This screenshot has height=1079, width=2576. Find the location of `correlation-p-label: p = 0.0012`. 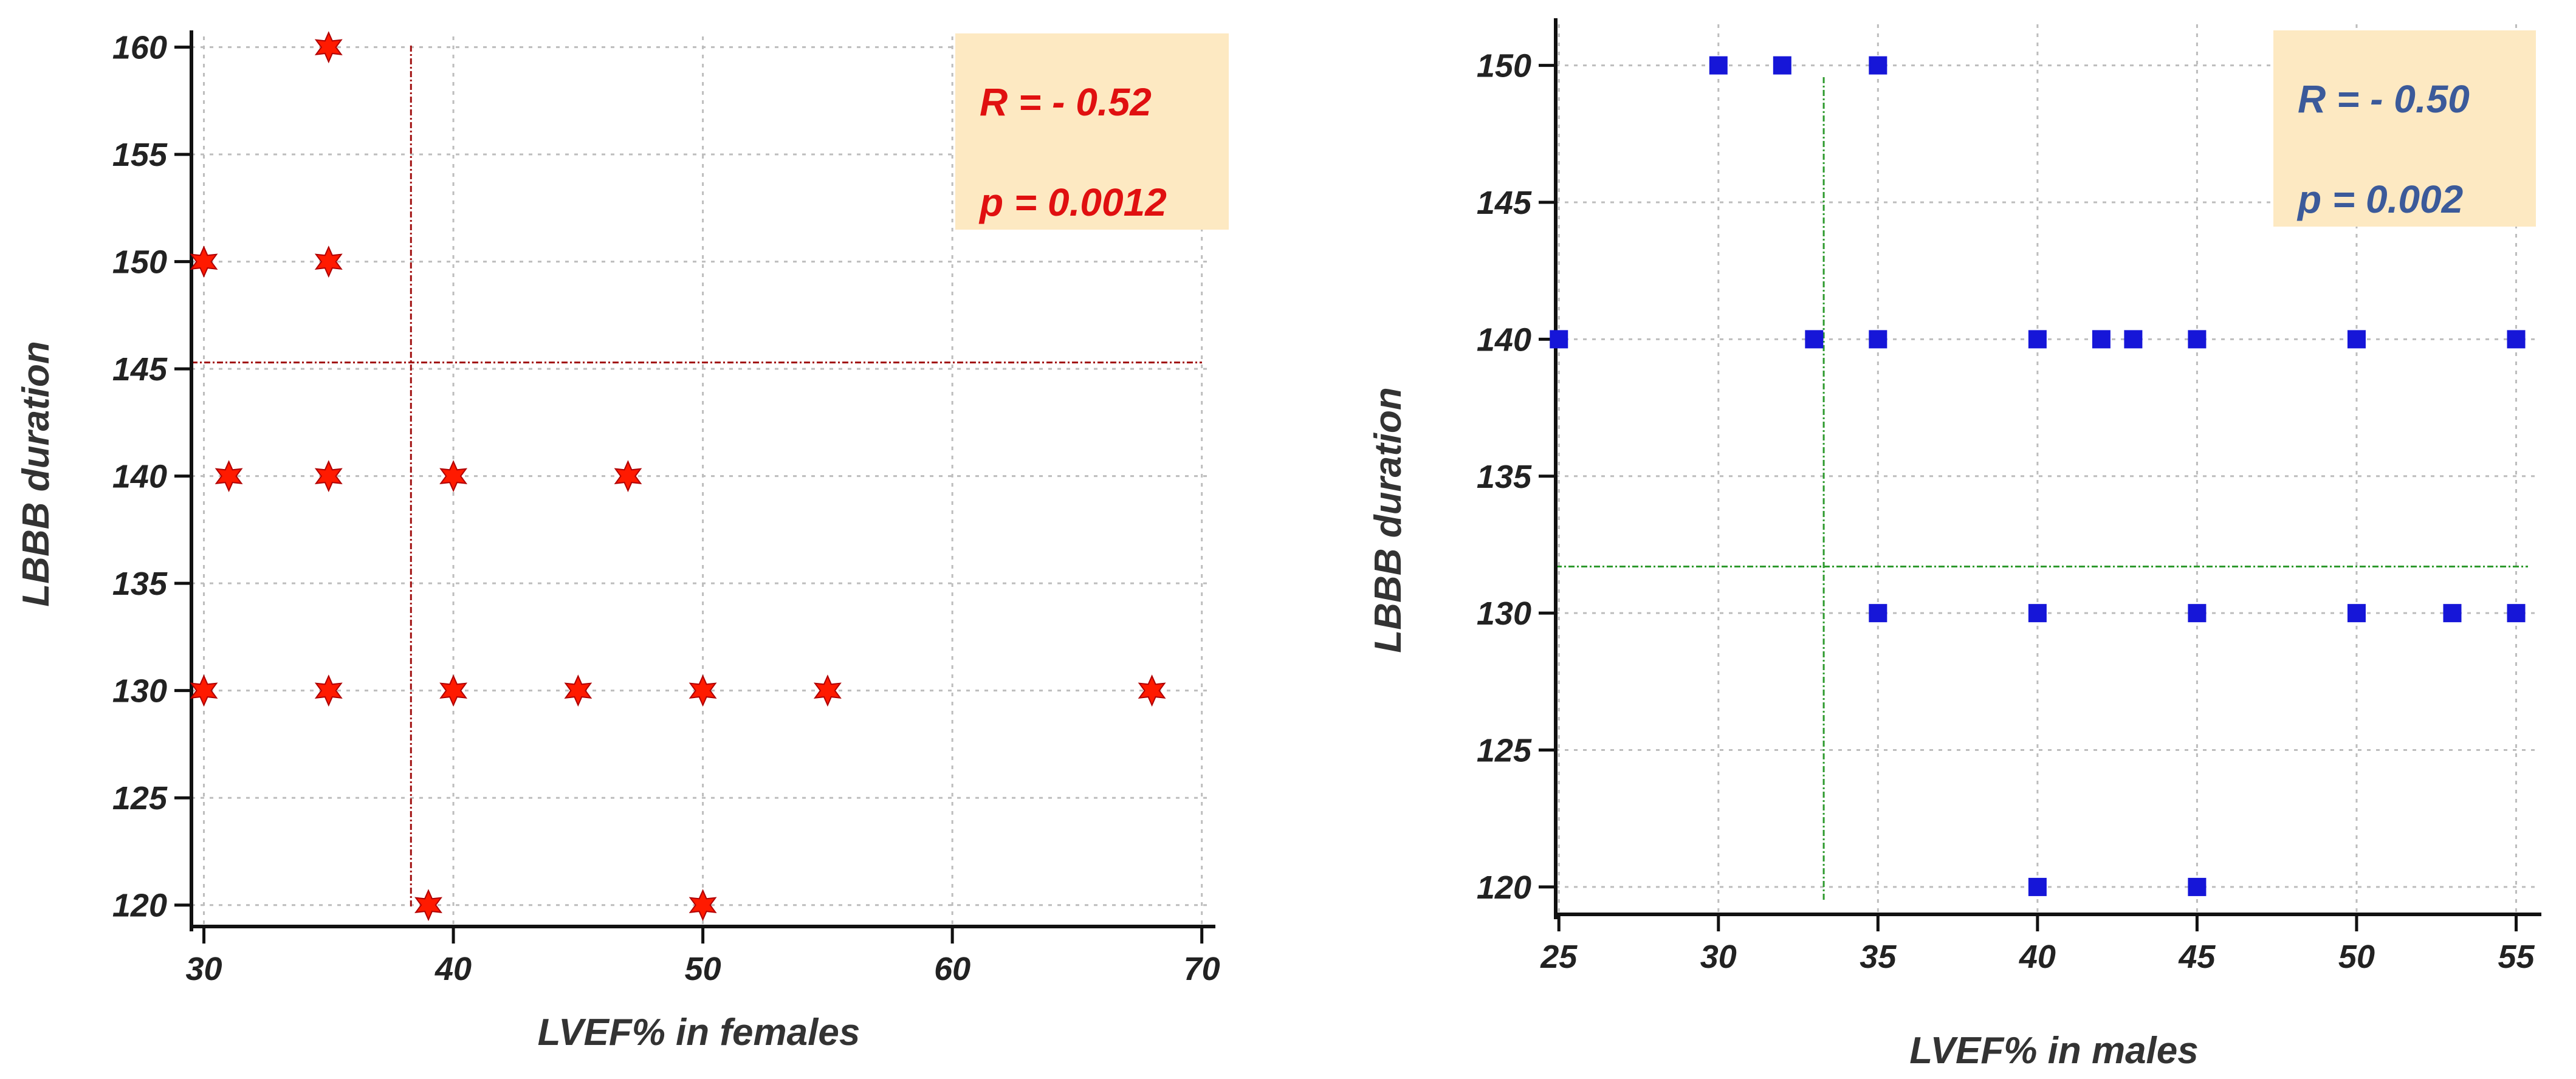

correlation-p-label: p = 0.0012 is located at coordinates (1072, 202).